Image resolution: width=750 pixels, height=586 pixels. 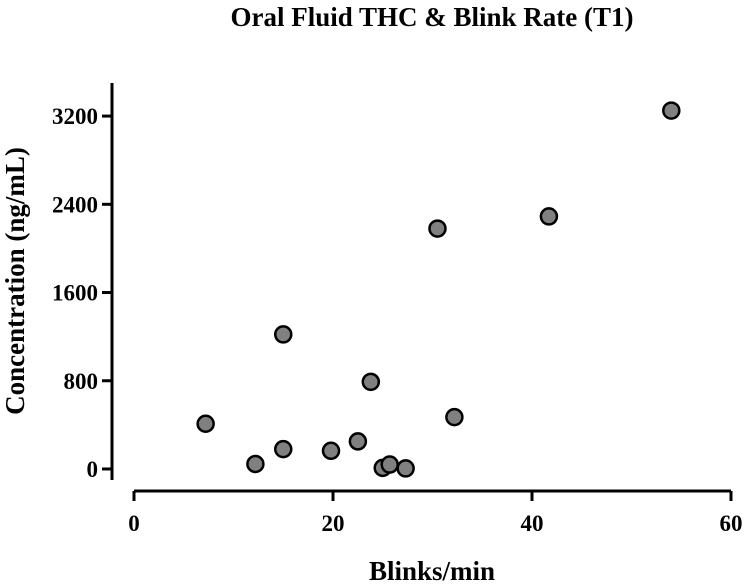 What do you see at coordinates (431, 17) in the screenshot?
I see `chart-title: Oral Fluid THC & Blink Rate (T1)` at bounding box center [431, 17].